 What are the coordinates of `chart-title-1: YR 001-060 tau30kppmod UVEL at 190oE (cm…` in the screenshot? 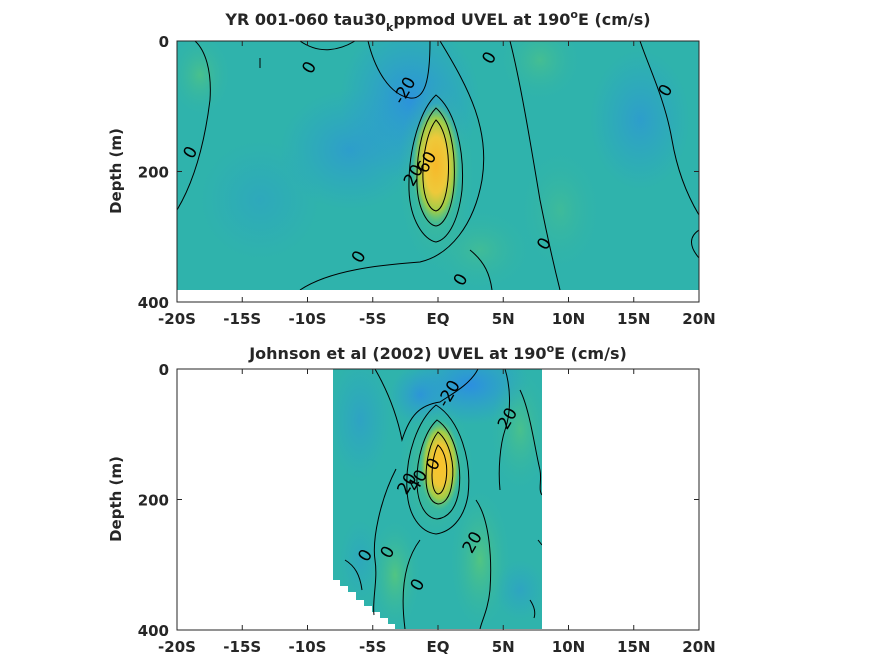 It's located at (437, 21).